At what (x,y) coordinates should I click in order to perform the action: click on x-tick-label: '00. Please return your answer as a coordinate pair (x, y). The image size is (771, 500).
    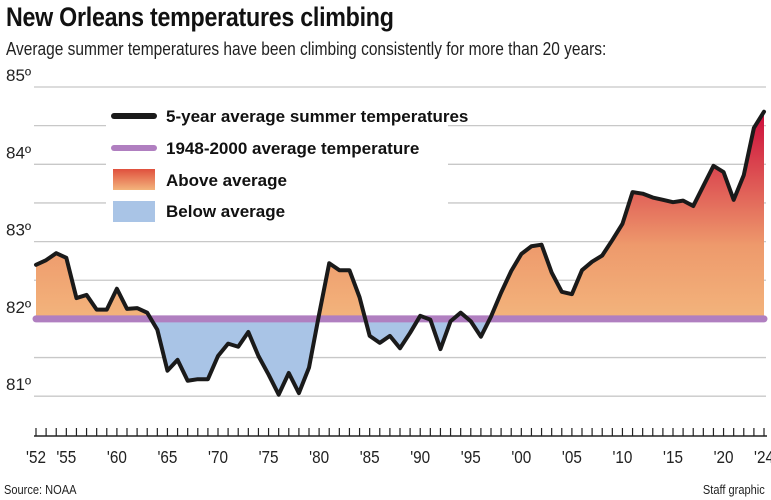
    Looking at the image, I should click on (521, 457).